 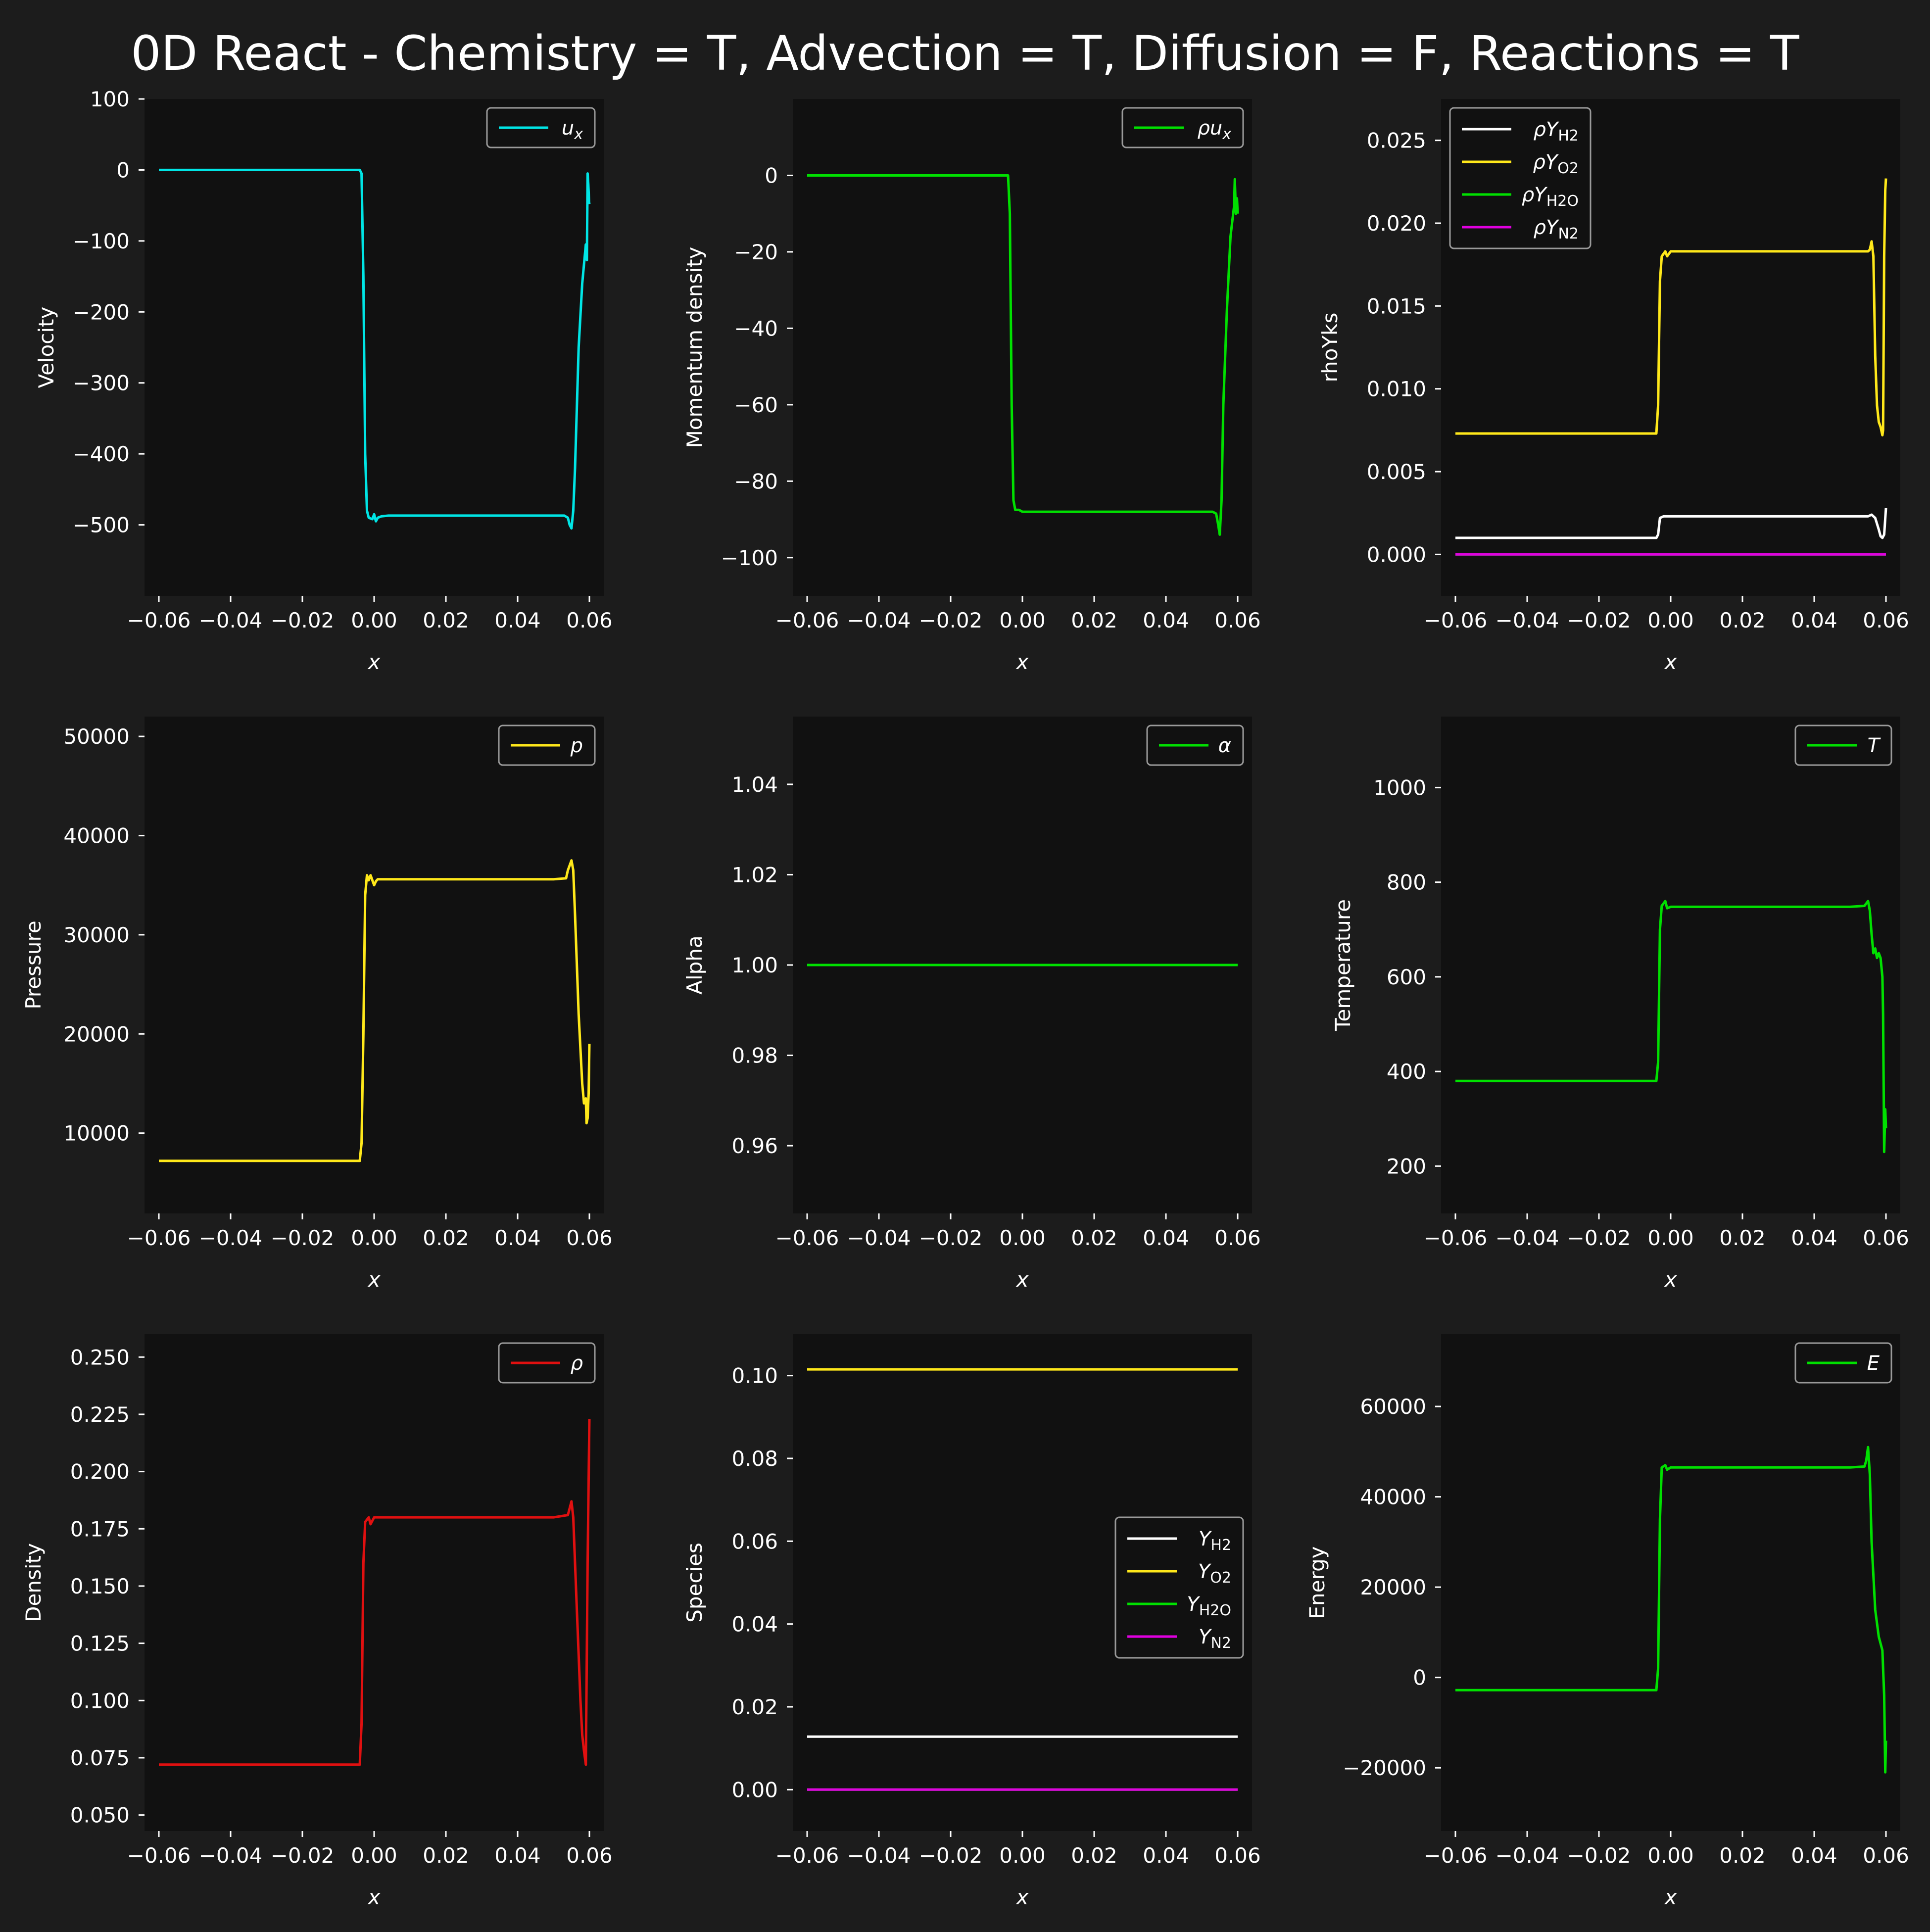 What do you see at coordinates (1557, 229) in the screenshot?
I see `legend-label: ρYN2` at bounding box center [1557, 229].